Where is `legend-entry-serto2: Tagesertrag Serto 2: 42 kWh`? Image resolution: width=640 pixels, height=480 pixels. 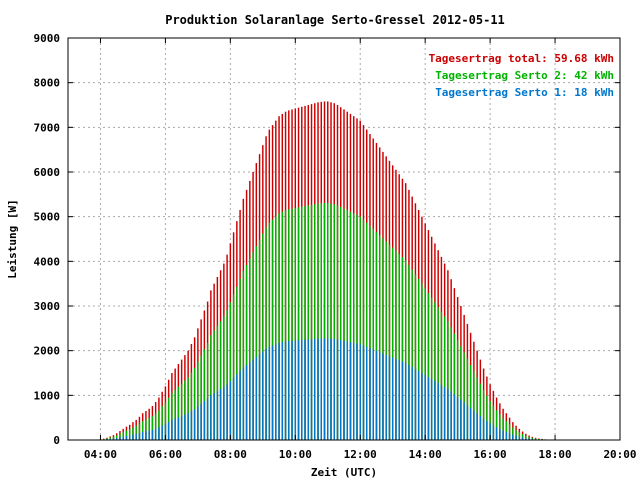
legend-entry-serto2: Tagesertrag Serto 2: 42 kWh is located at coordinates (524, 75).